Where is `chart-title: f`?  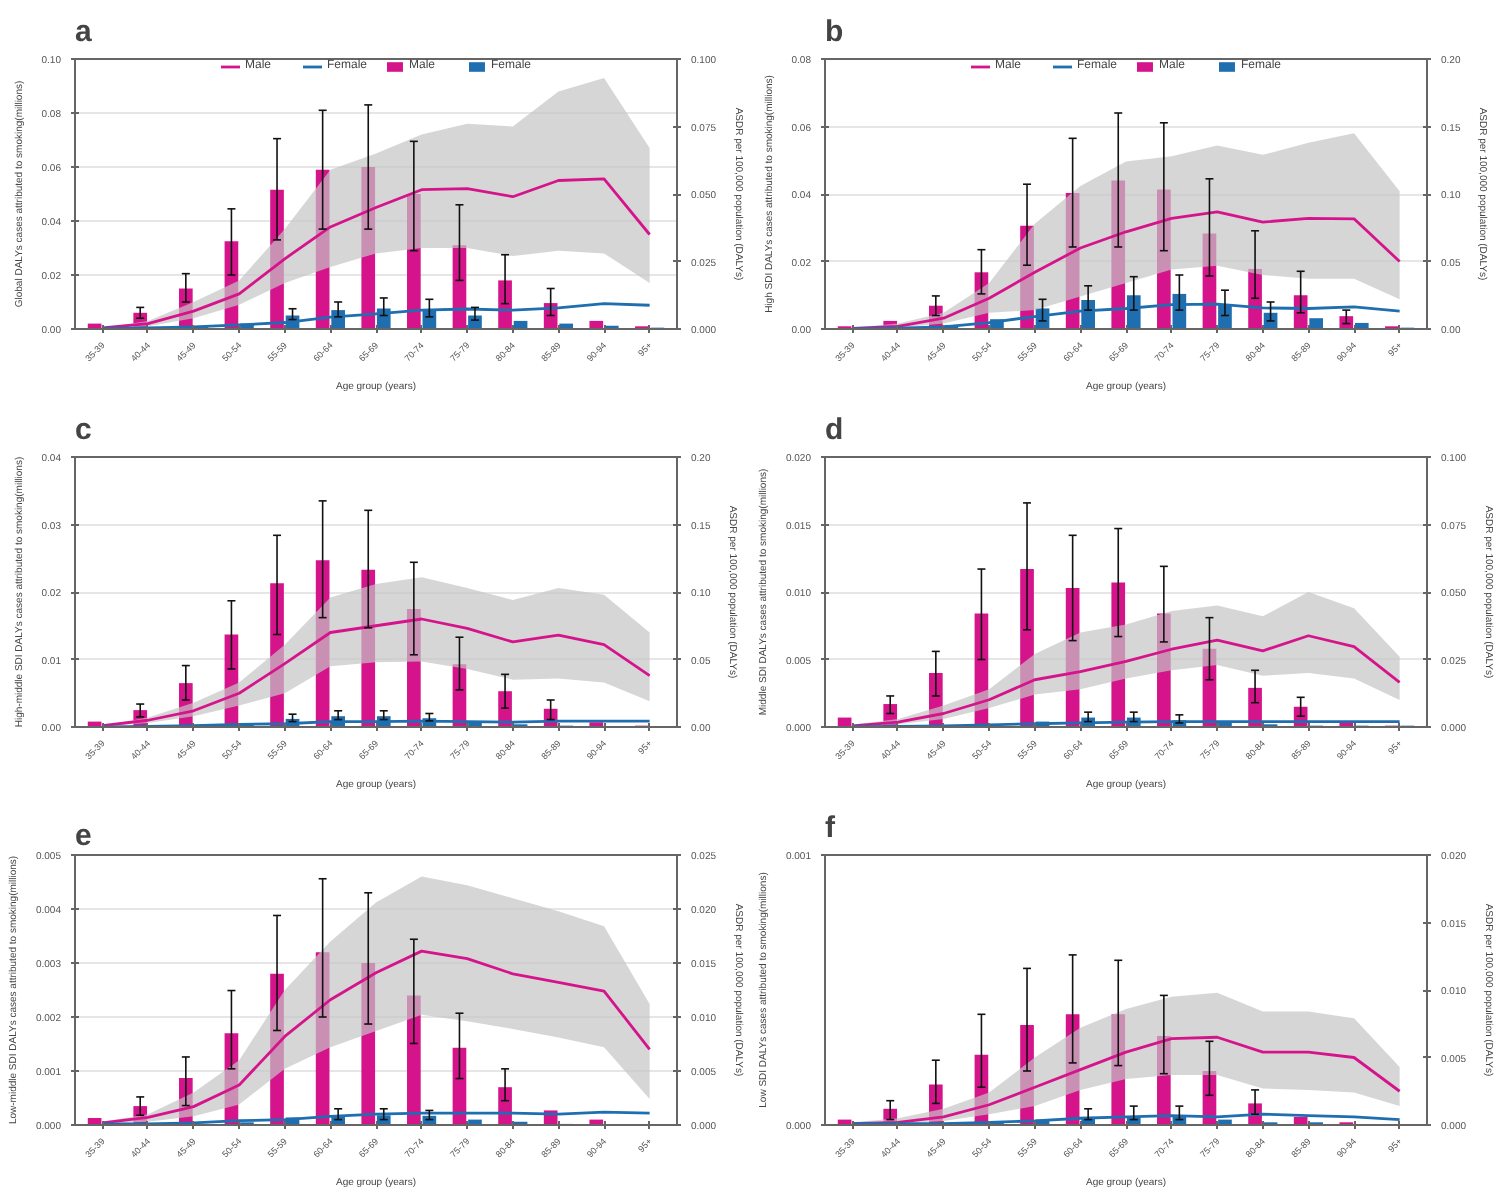
chart-title: f is located at coordinates (831, 828).